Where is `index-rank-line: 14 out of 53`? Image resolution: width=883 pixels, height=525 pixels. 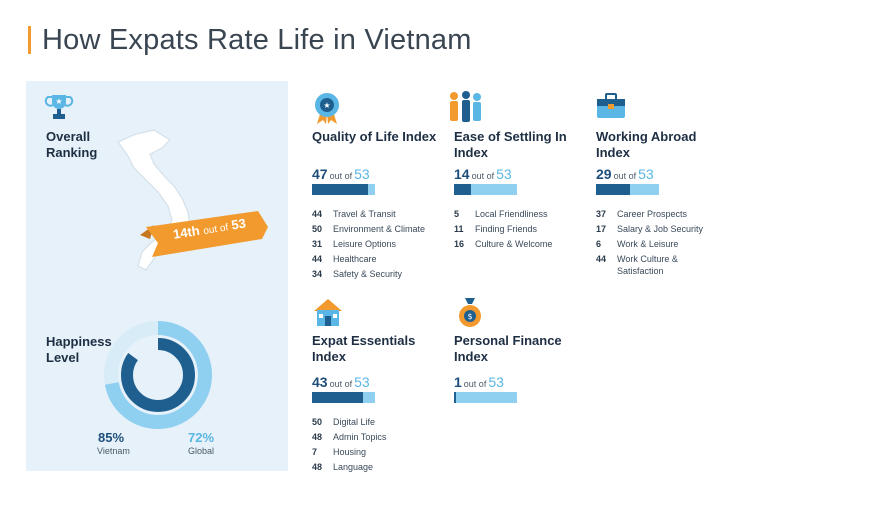
index-rank-line: 14 out of 53 is located at coordinates (483, 175).